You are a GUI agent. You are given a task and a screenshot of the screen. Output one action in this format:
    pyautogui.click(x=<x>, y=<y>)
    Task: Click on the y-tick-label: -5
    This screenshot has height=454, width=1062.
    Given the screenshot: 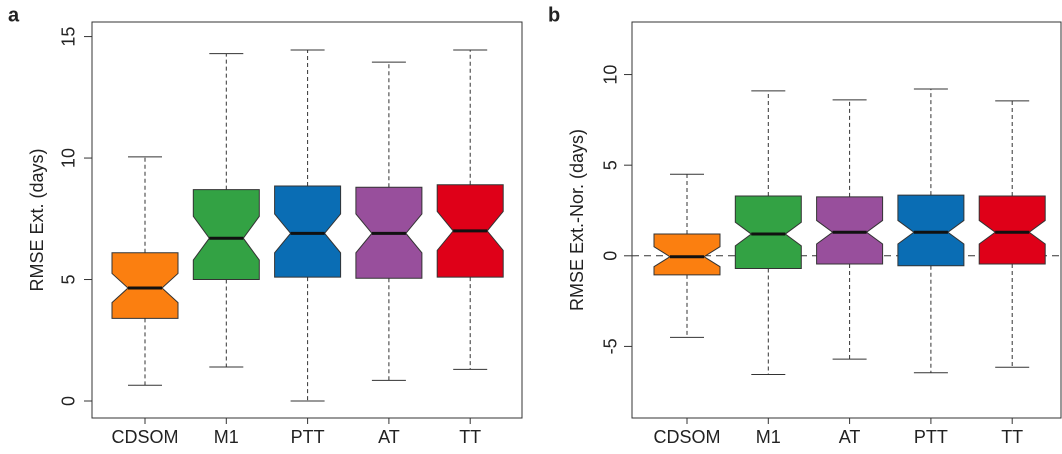 What is the action you would take?
    pyautogui.click(x=611, y=346)
    